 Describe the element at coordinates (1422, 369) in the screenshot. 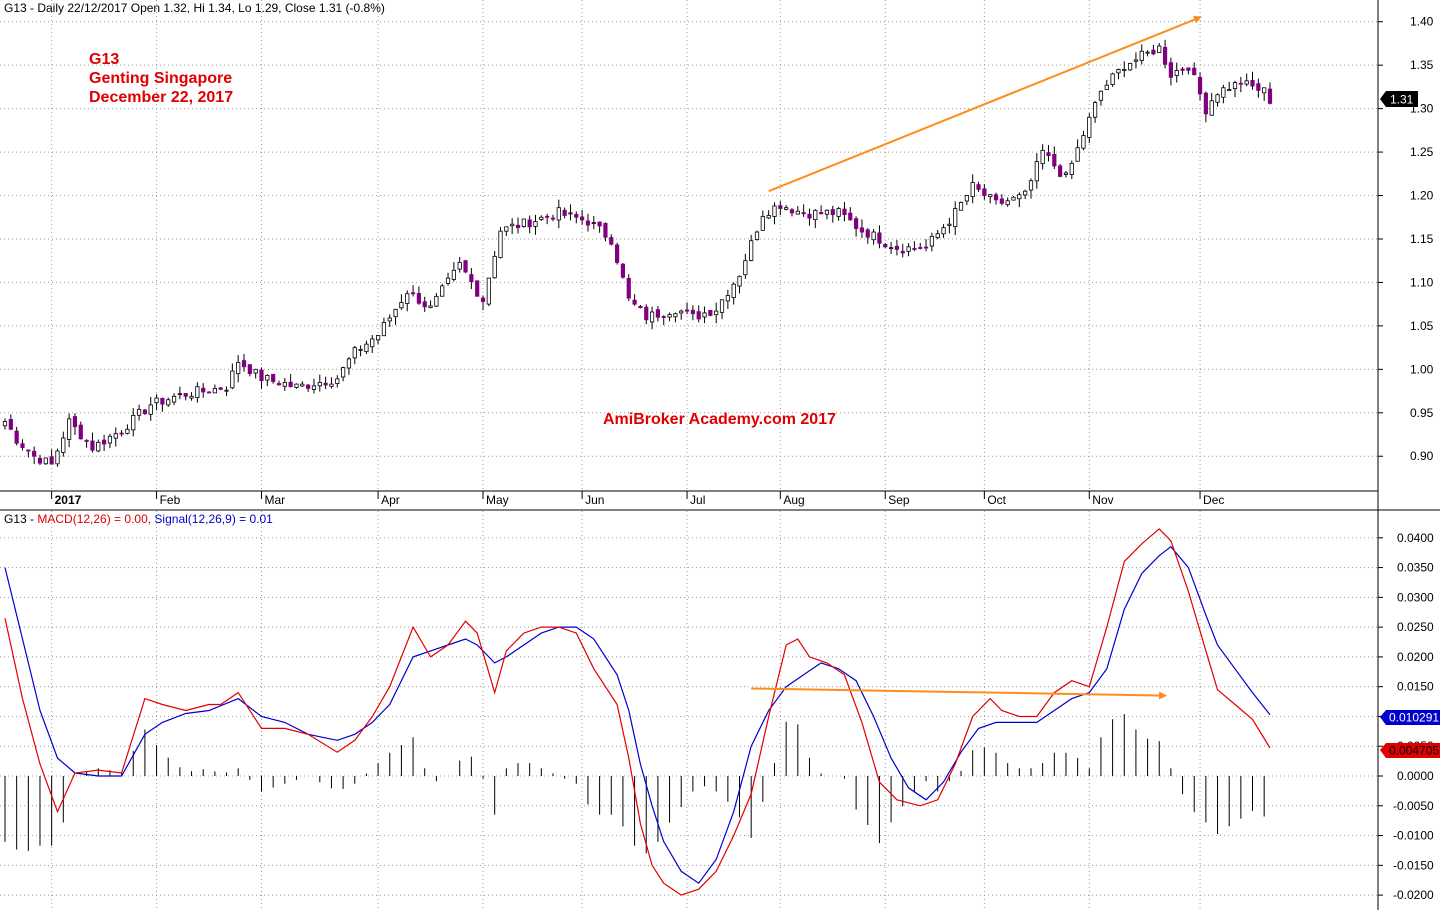

I see `price-y-tick-label: 1.00` at that location.